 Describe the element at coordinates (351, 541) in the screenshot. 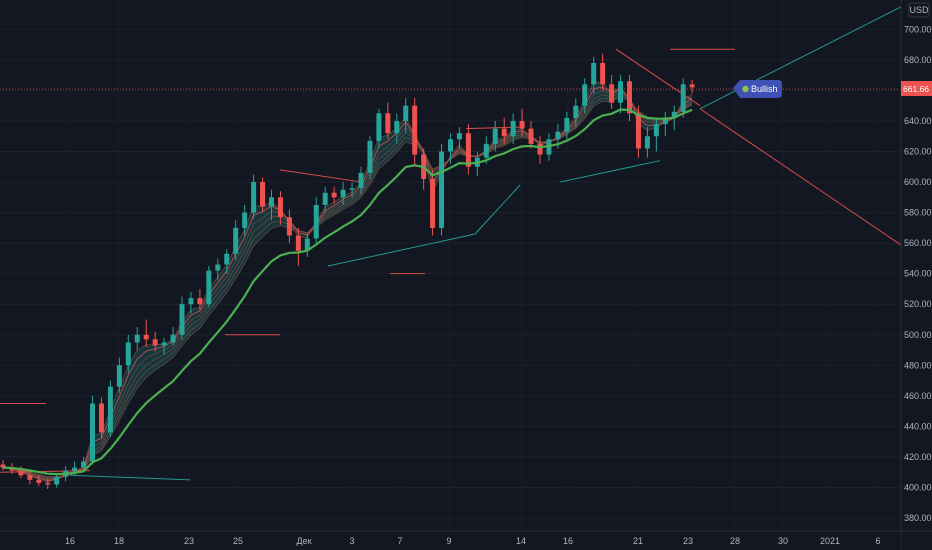

I see `time-tick-label: 3` at that location.